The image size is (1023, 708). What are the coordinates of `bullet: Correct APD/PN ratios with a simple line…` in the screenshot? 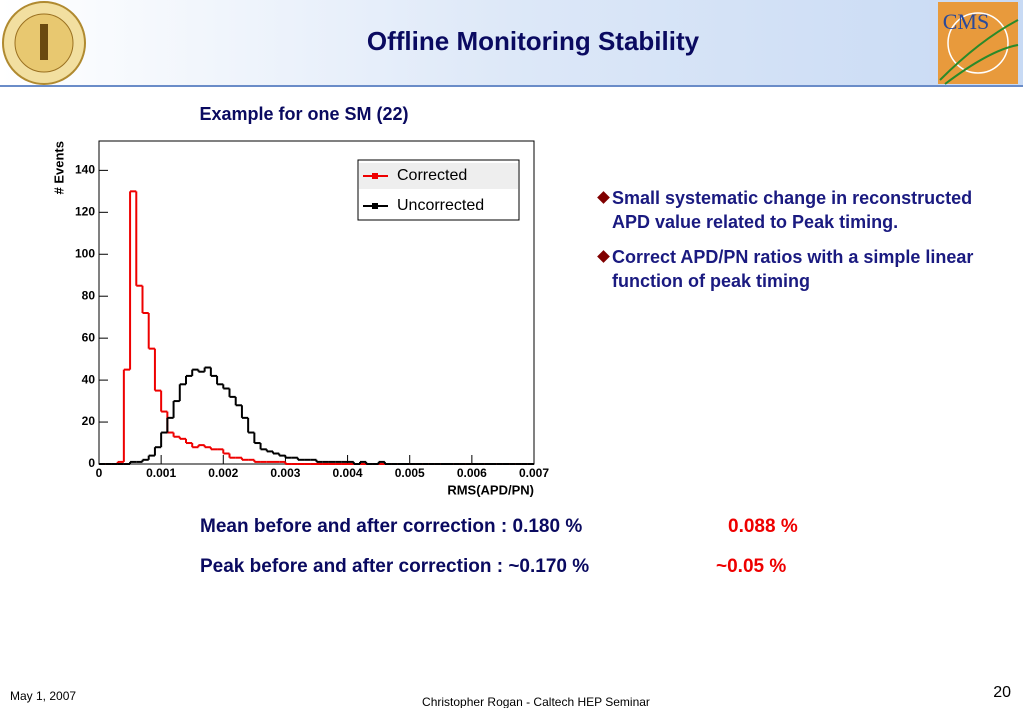 It's located at (803, 269).